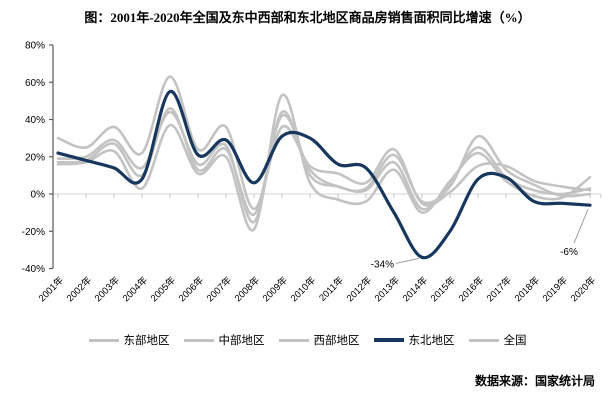 The width and height of the screenshot is (615, 404). Describe the element at coordinates (336, 341) in the screenshot. I see `legend-label-west: 西部地区` at that location.